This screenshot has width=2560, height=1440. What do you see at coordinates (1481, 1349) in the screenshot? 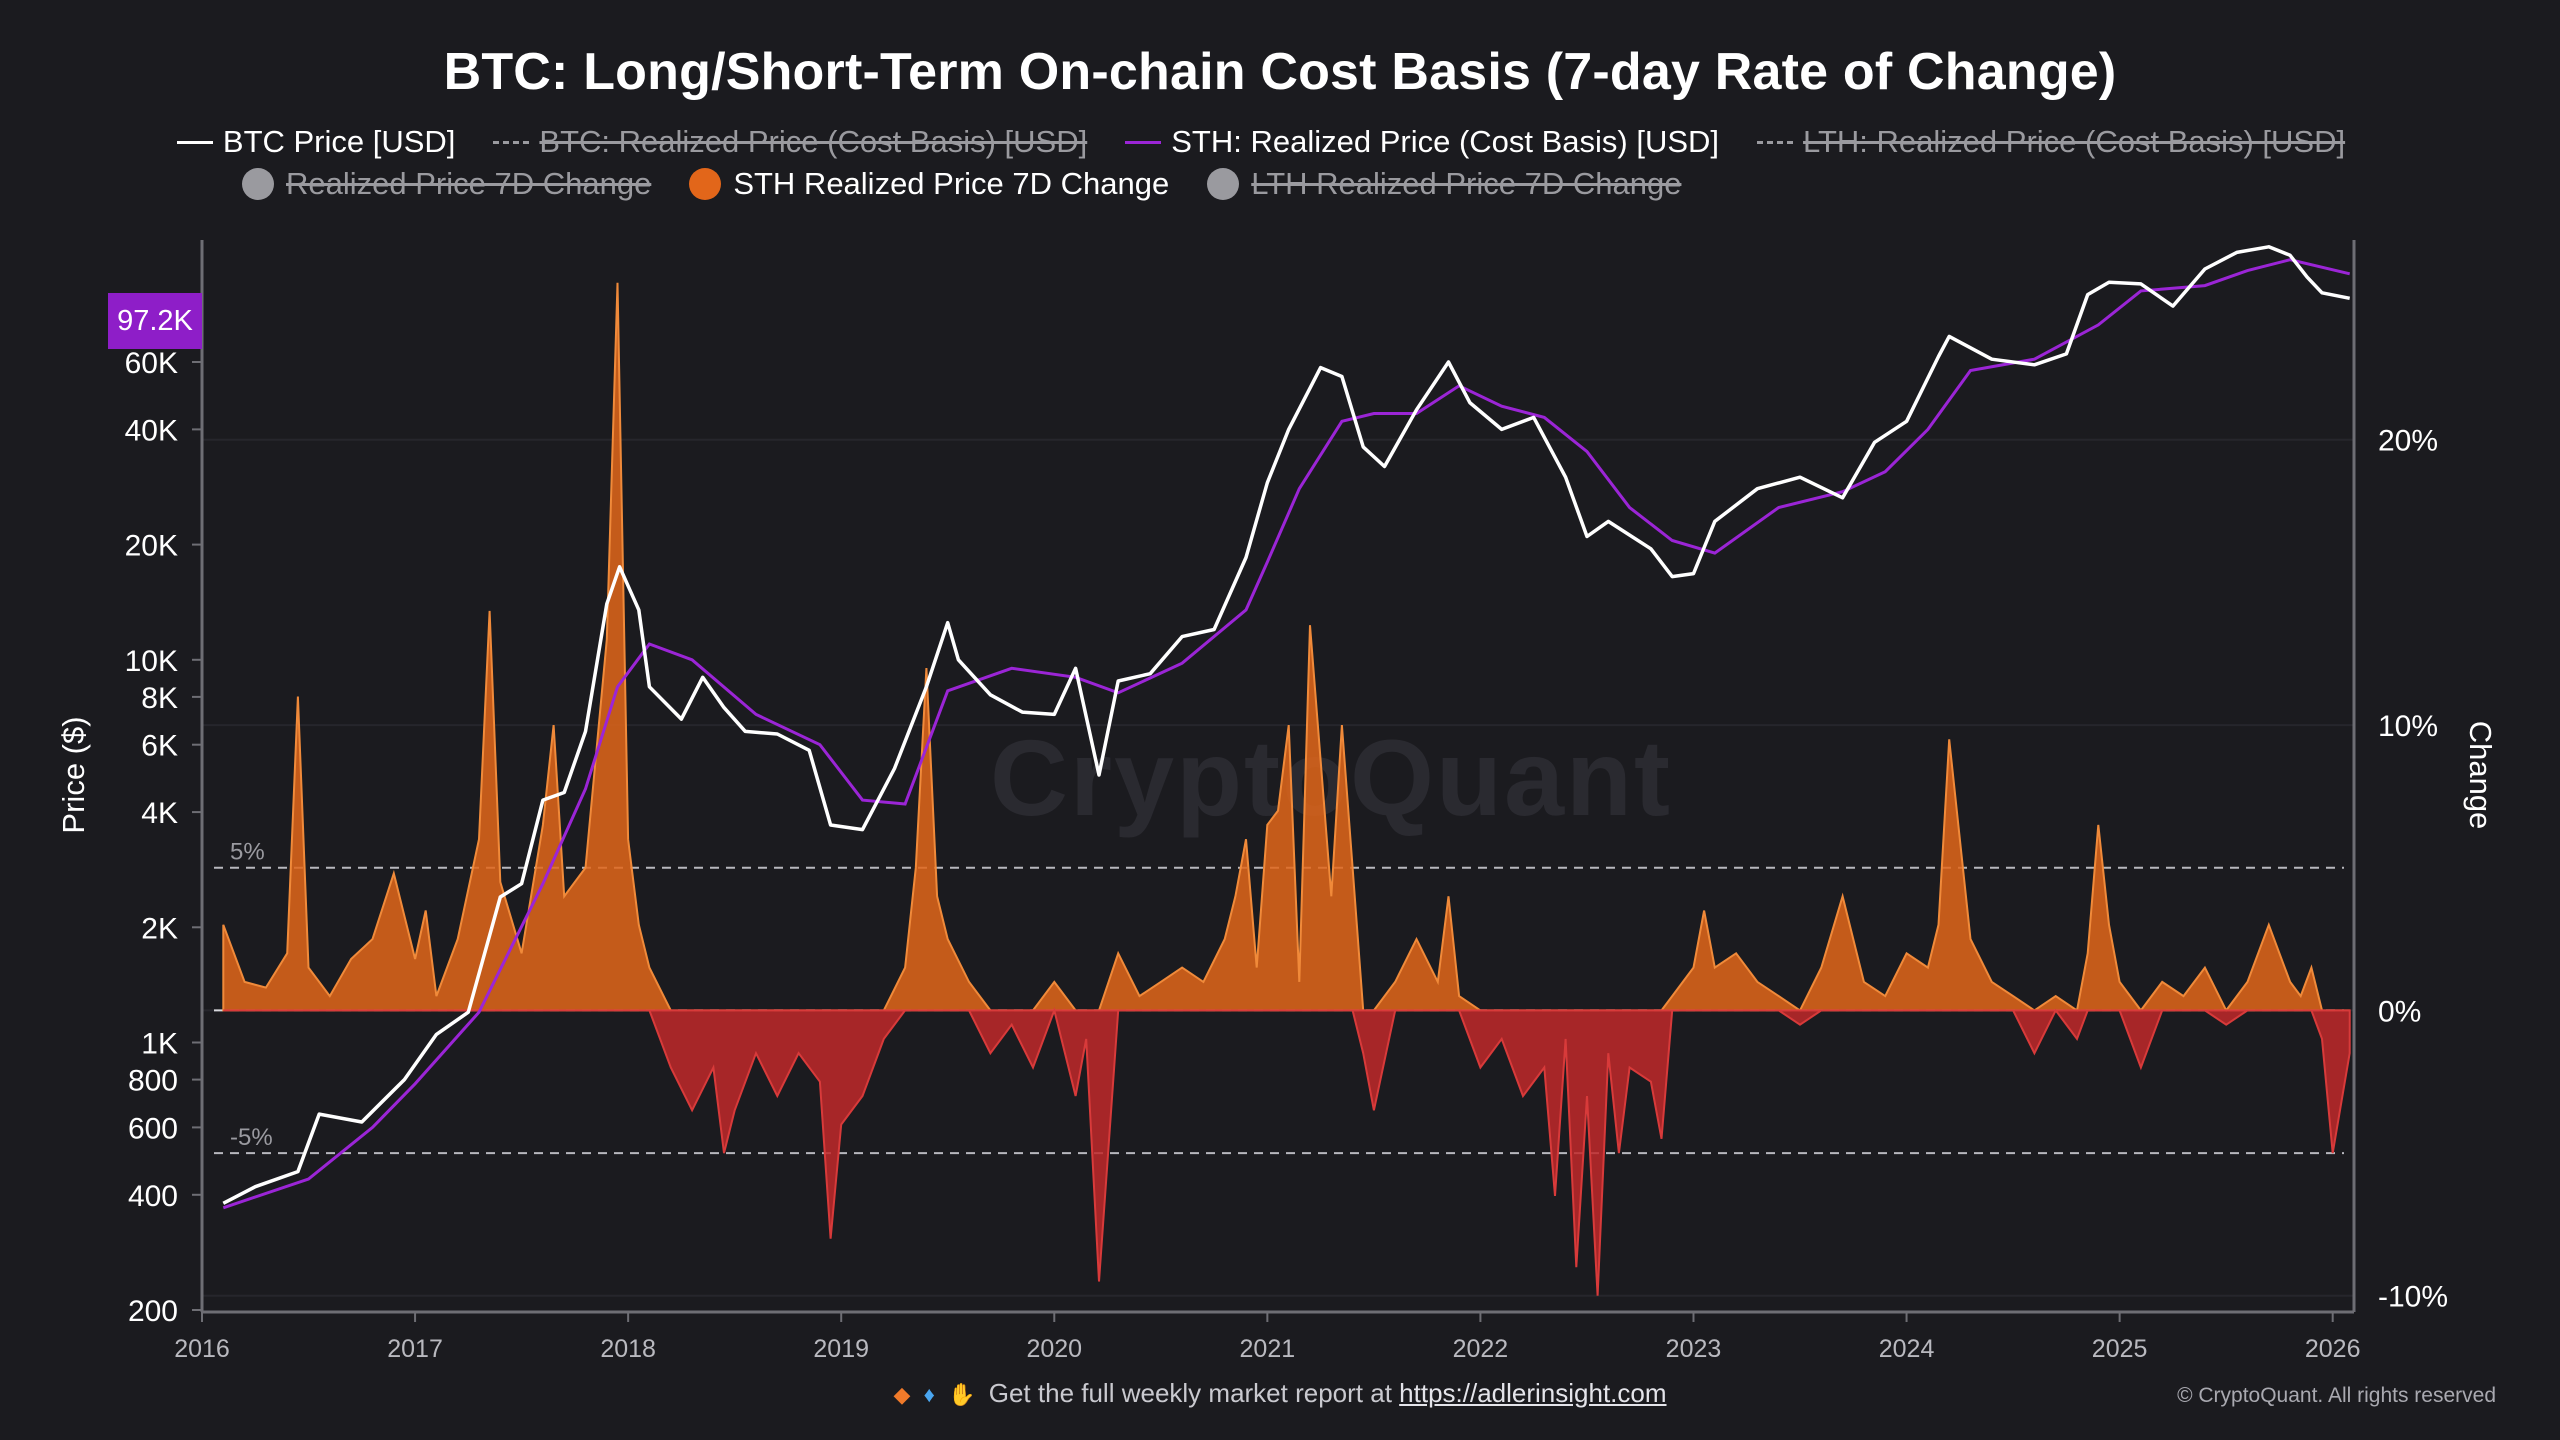
I see `x-tick-label: 2022` at bounding box center [1481, 1349].